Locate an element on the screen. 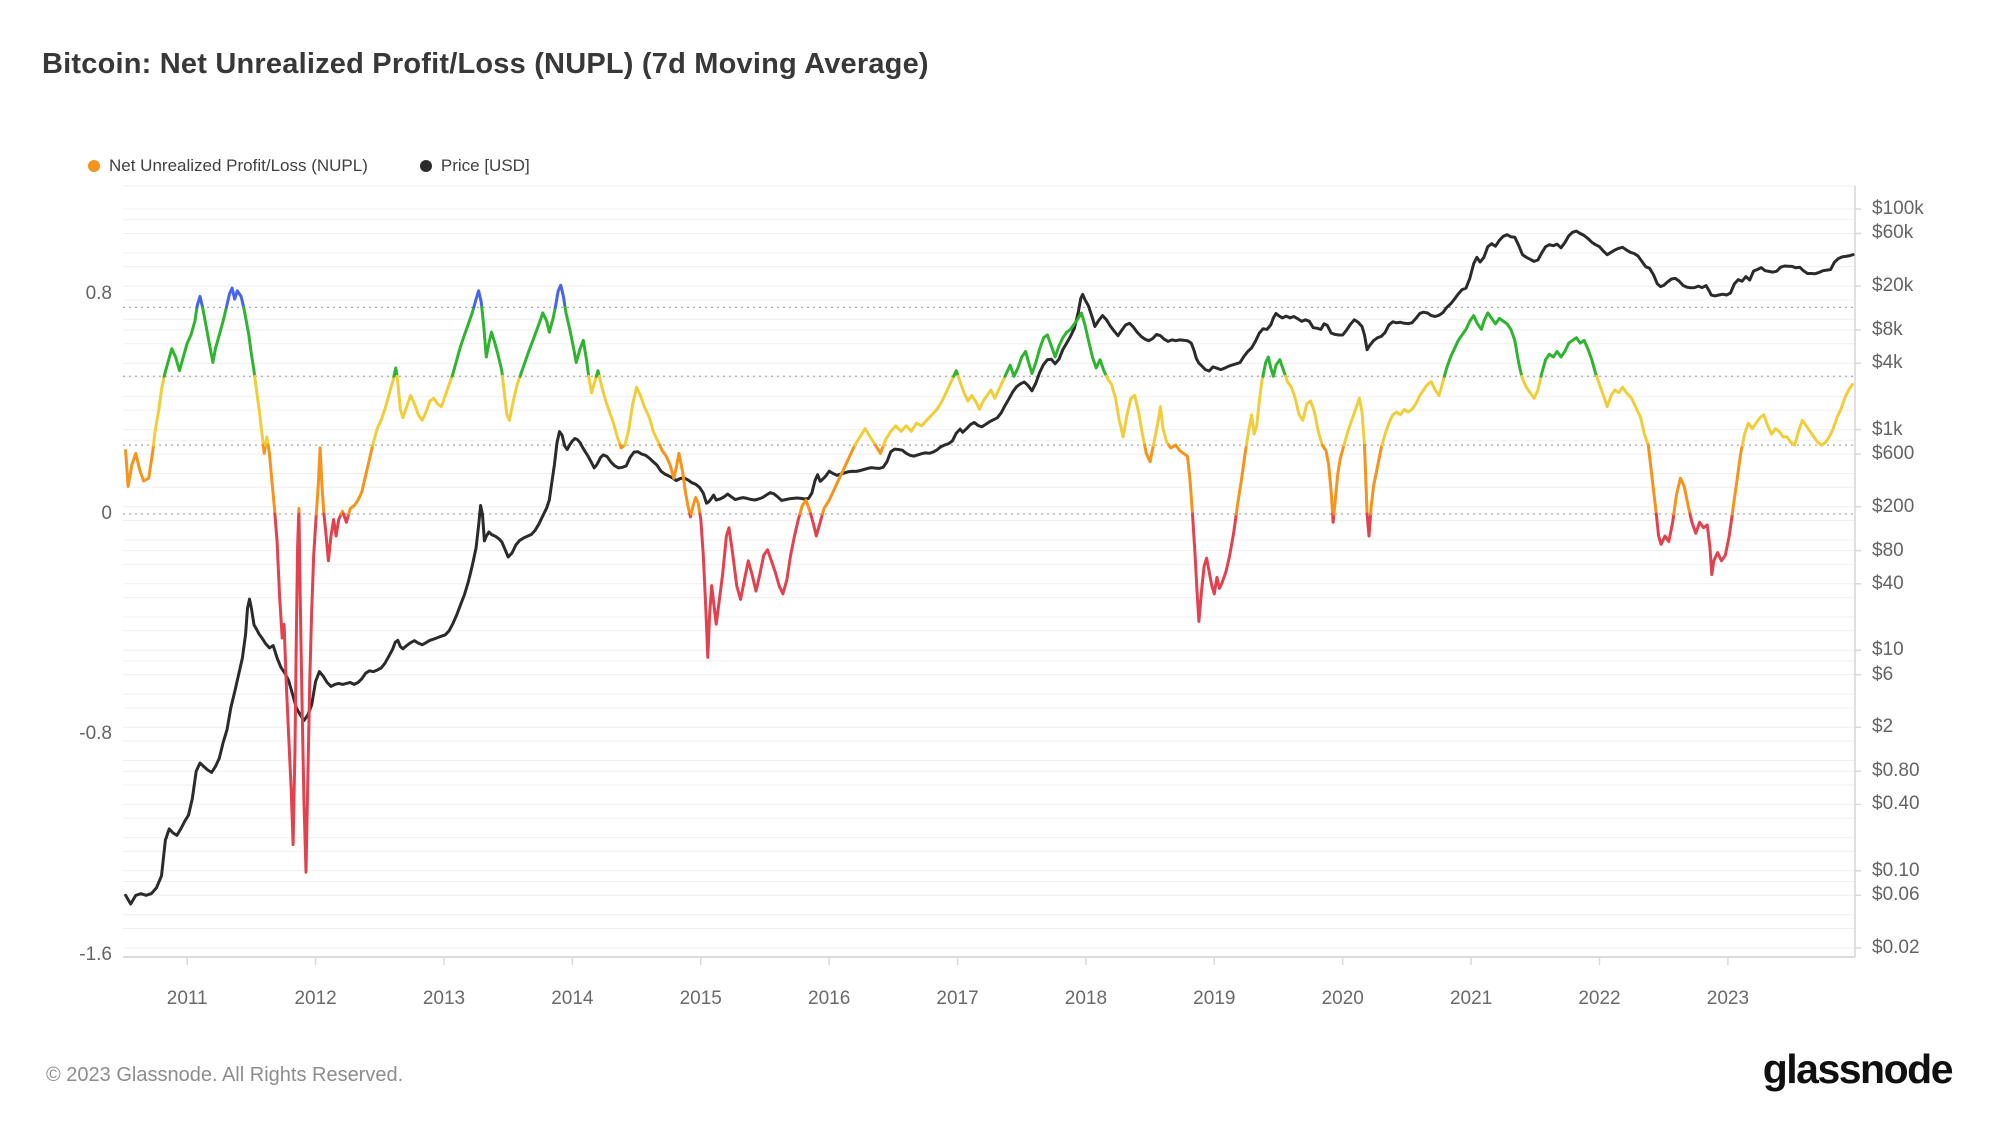 Image resolution: width=2000 pixels, height=1126 pixels. right-axis-tick-label: $100k is located at coordinates (1898, 208).